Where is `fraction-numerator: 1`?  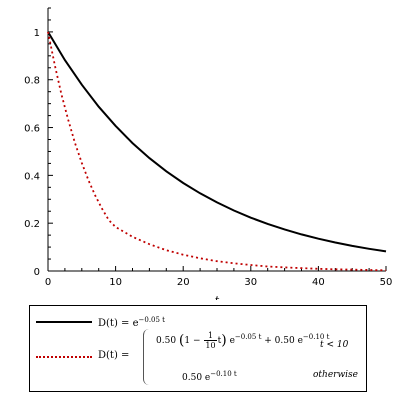 fraction-numerator: 1 is located at coordinates (210, 336).